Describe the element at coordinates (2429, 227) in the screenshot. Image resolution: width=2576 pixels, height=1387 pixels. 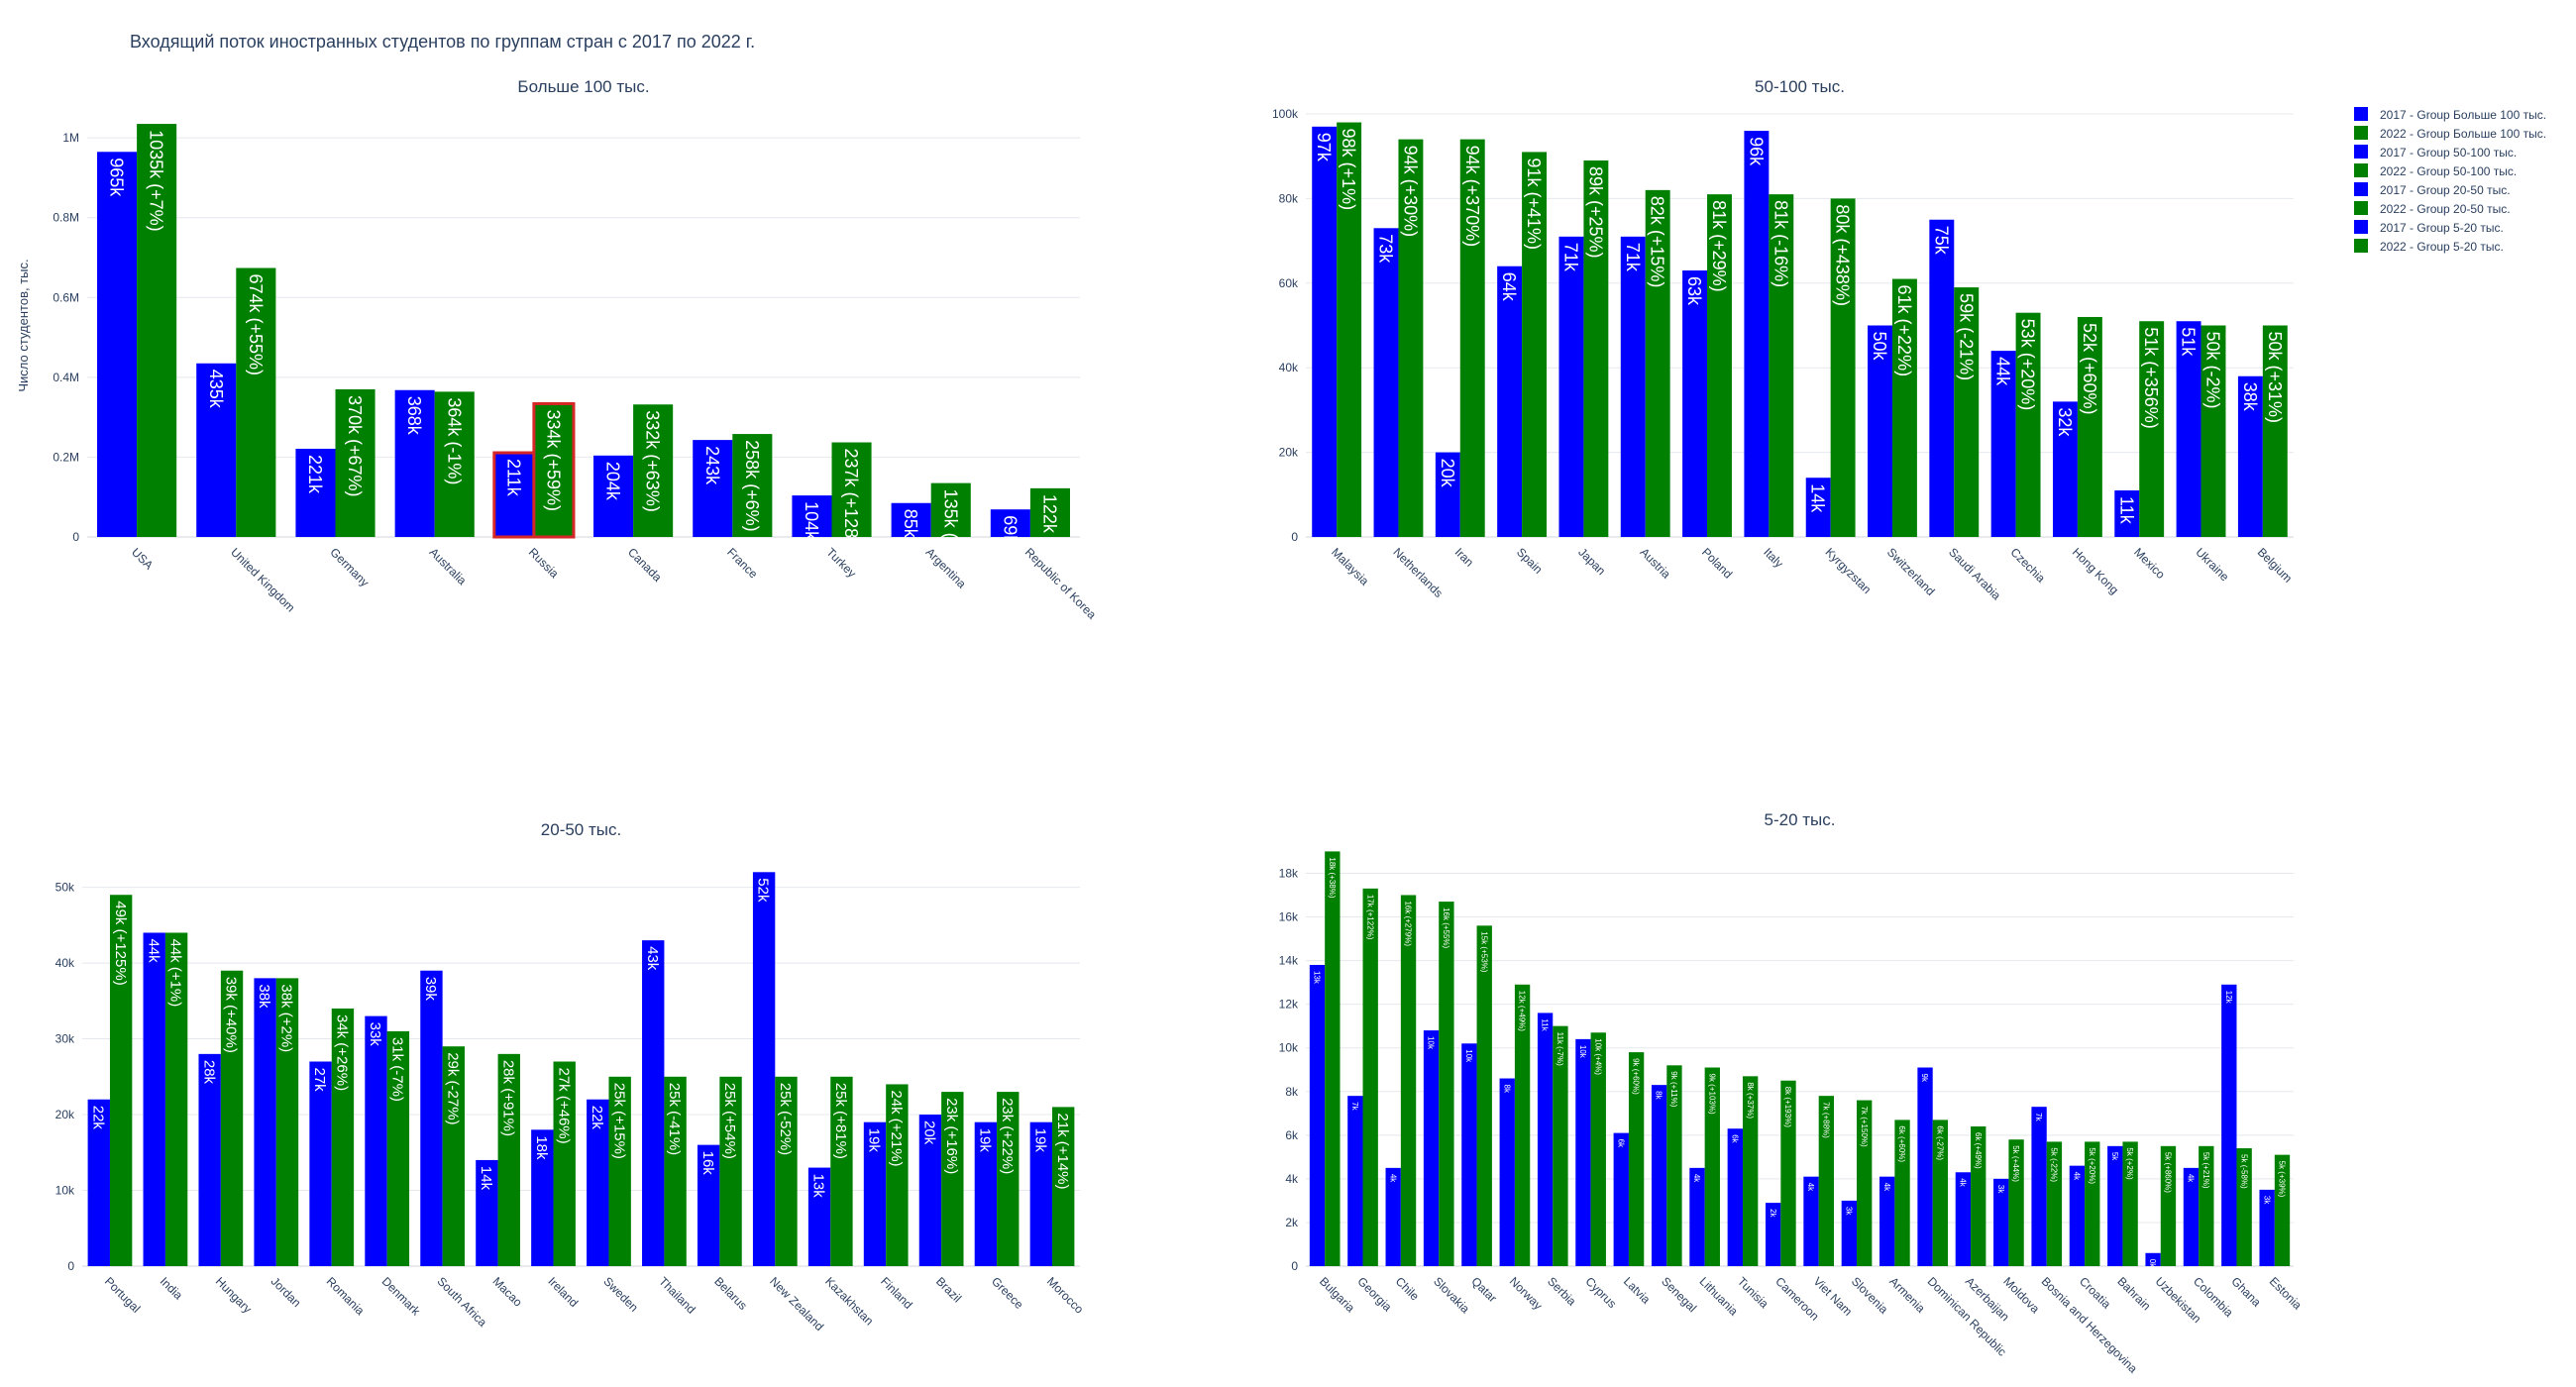
I see `legend-item: 2017 - Group 5-20 тыс.` at that location.